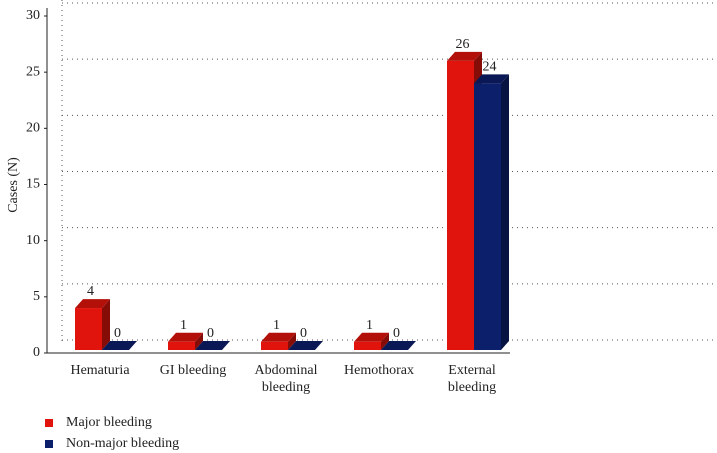 The height and width of the screenshot is (453, 717). I want to click on x-tick-label: Abdominal bleeding, so click(286, 379).